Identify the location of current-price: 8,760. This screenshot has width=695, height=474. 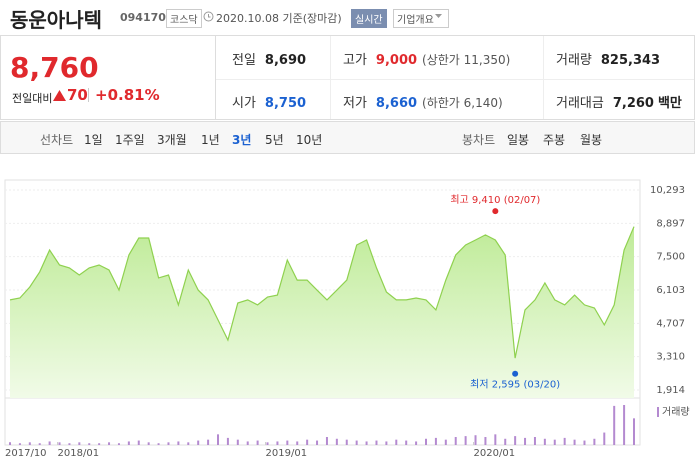
(54, 67).